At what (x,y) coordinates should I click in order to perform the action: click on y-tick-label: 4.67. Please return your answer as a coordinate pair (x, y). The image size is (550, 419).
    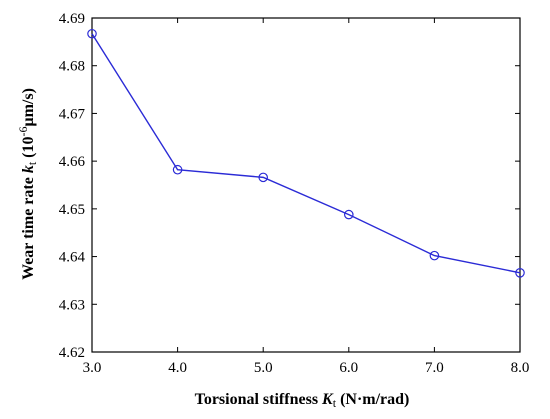
    Looking at the image, I should click on (72, 114).